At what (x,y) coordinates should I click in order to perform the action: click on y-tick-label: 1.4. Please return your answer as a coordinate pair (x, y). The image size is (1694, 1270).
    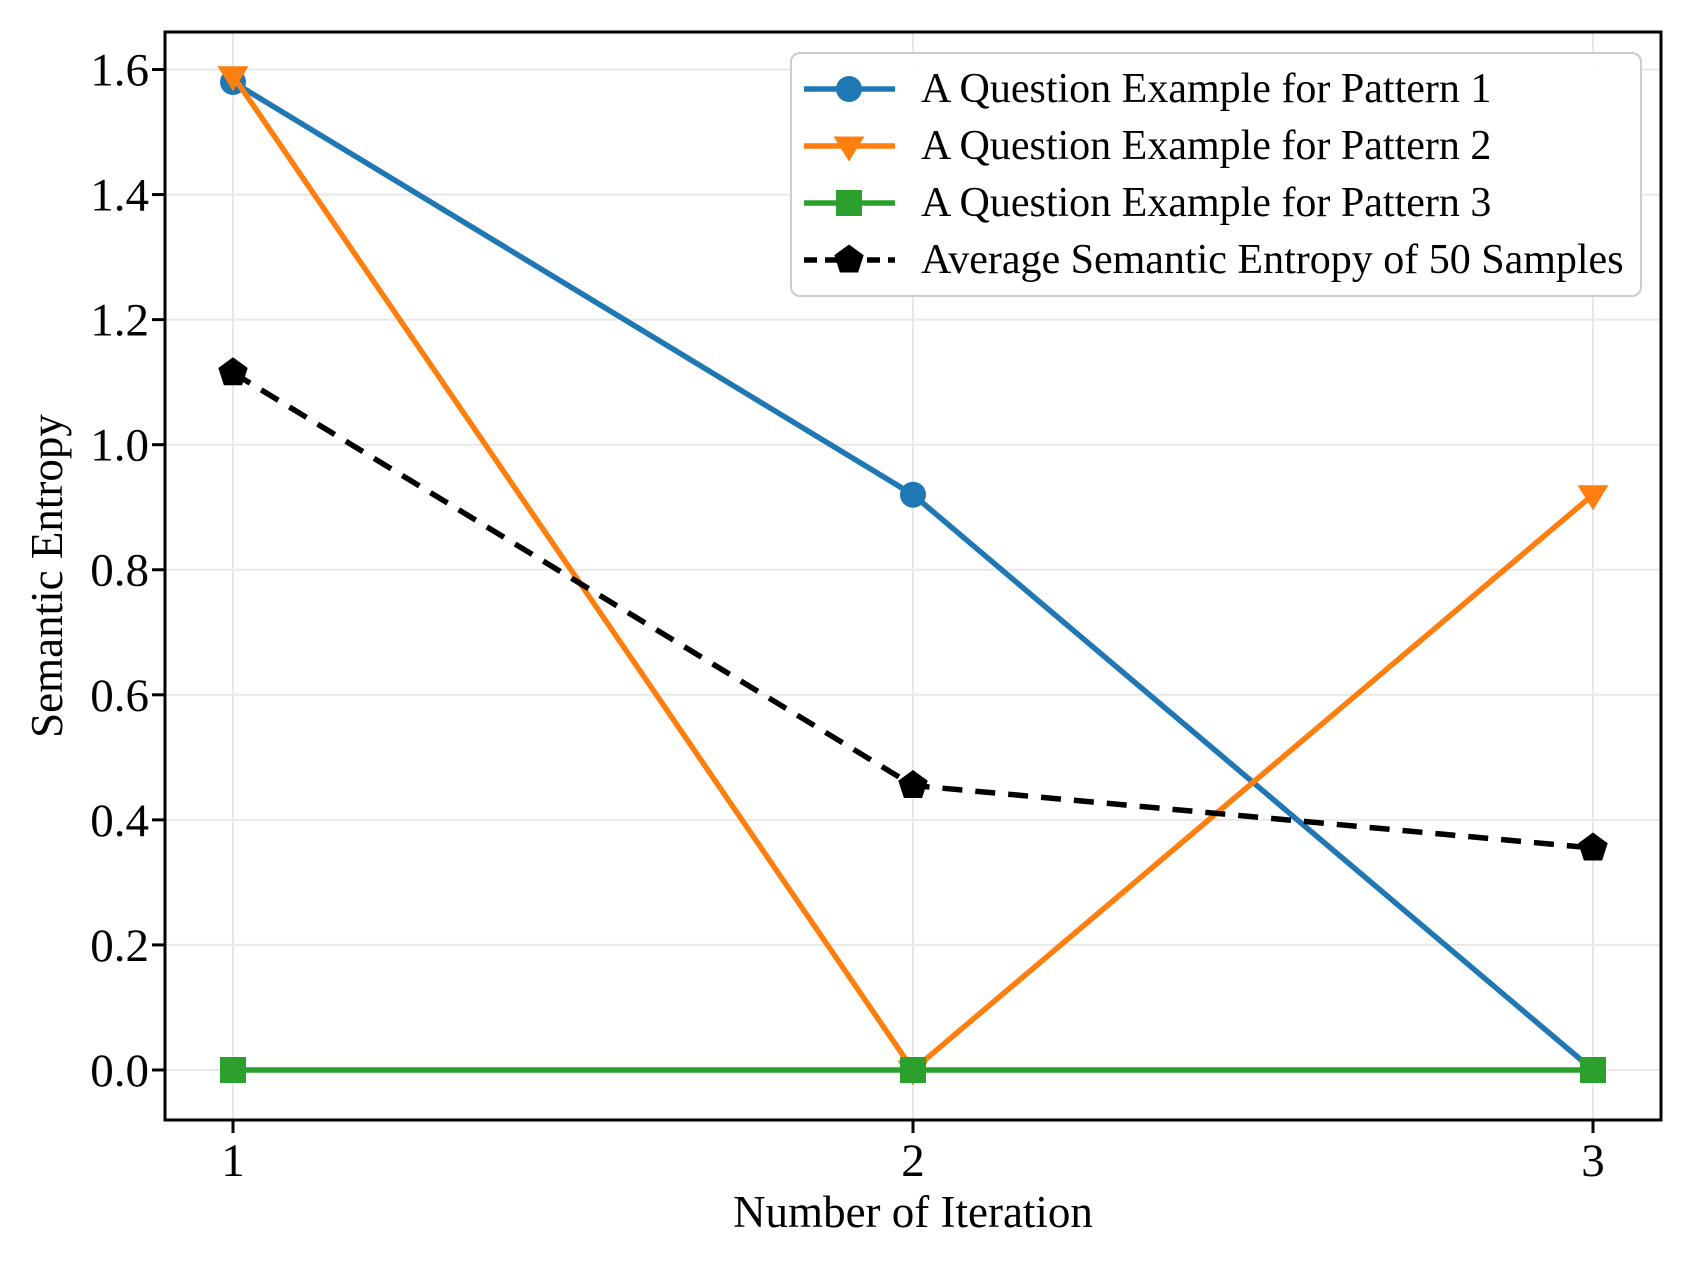
    Looking at the image, I should click on (119, 196).